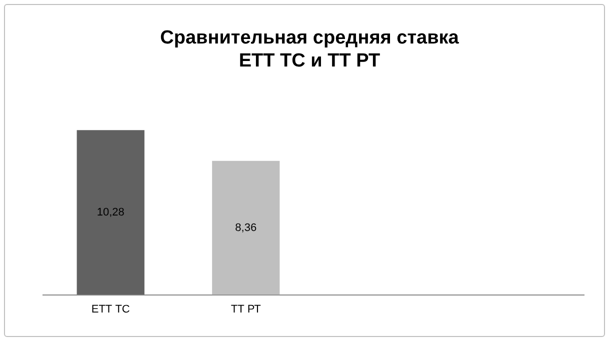 This screenshot has width=609, height=341. I want to click on chart-title: Сравнительная средняя ставка ЕТТ ТС и ТТ РТ, so click(310, 50).